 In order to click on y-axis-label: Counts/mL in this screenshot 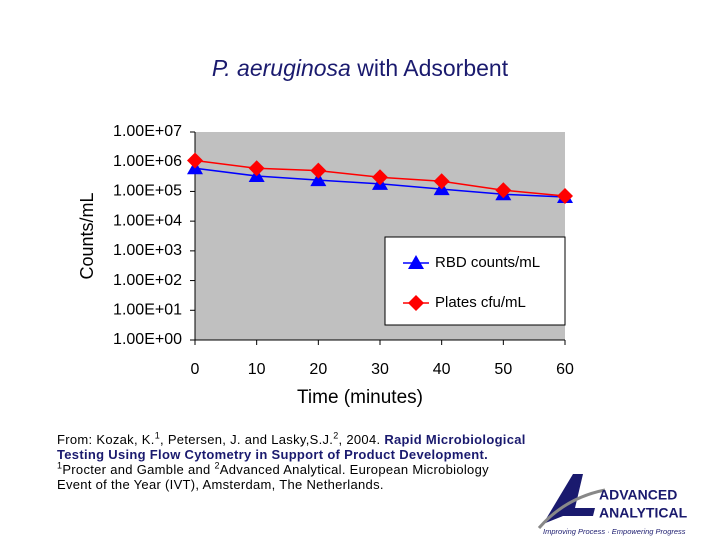, I will do `click(87, 235)`.